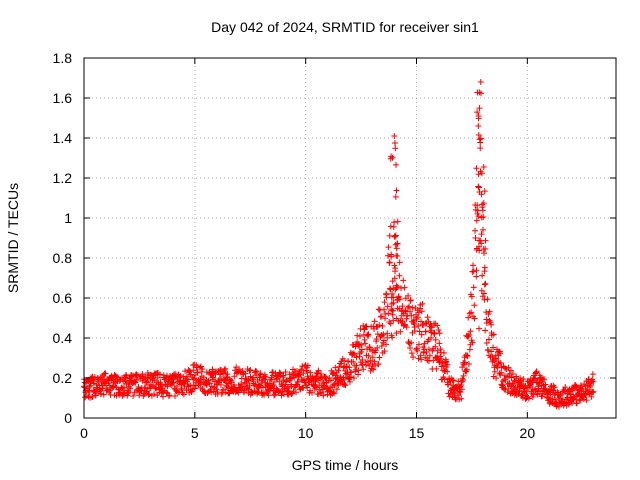 This screenshot has width=640, height=480. I want to click on y-tick-label: 0.6, so click(63, 298).